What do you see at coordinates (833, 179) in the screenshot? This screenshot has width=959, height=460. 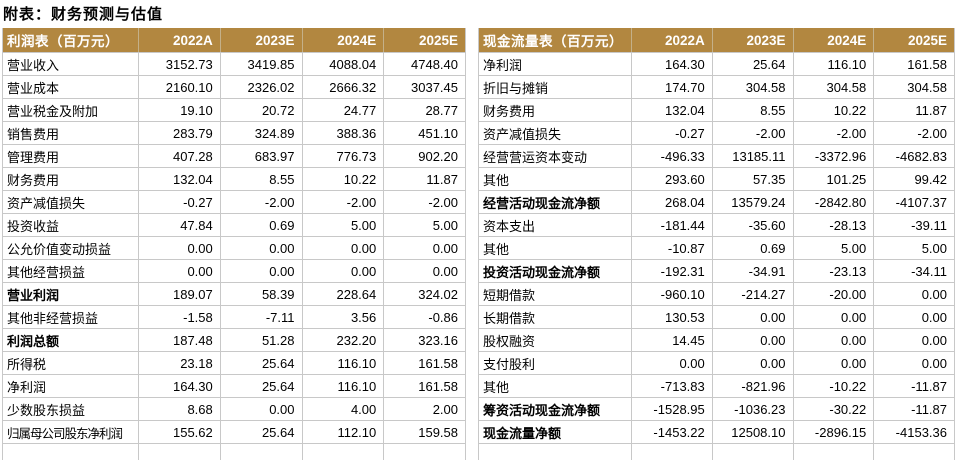 I see `cell-value: 101.25` at bounding box center [833, 179].